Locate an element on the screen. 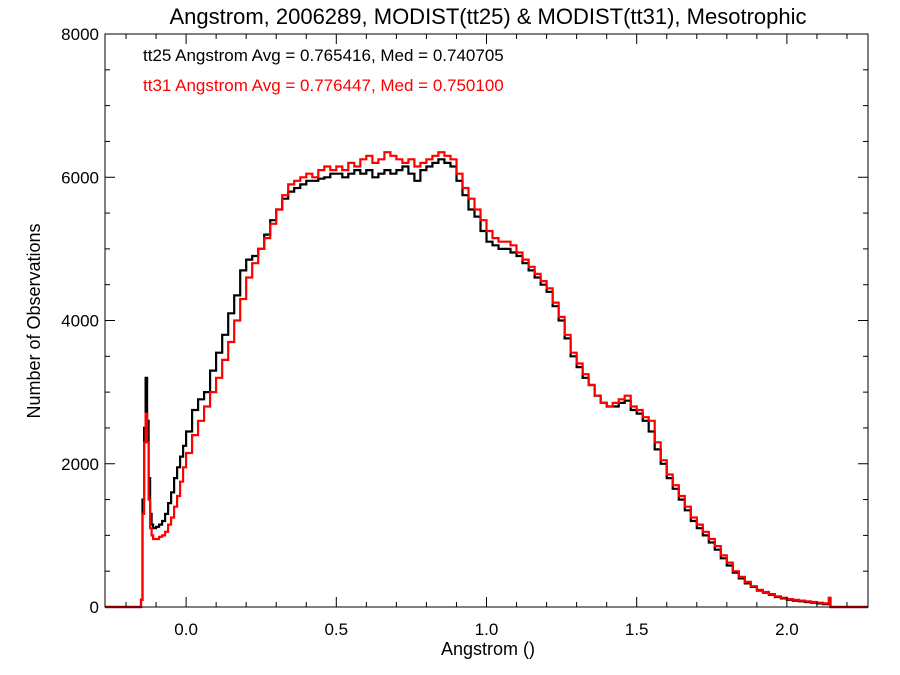  x-tick-label: 2.0 is located at coordinates (787, 629).